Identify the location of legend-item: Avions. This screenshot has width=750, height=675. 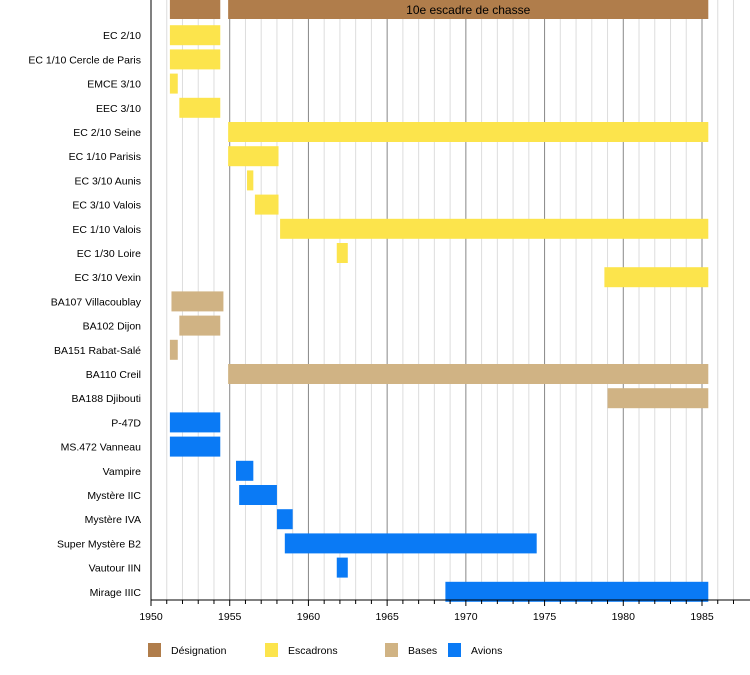
(475, 650).